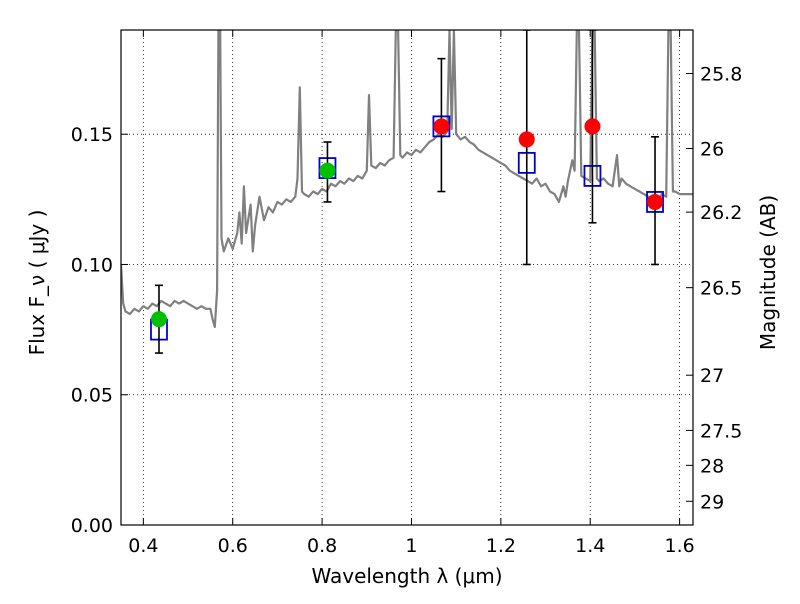 Image resolution: width=800 pixels, height=604 pixels. Describe the element at coordinates (712, 466) in the screenshot. I see `right-tick-label: 28` at that location.